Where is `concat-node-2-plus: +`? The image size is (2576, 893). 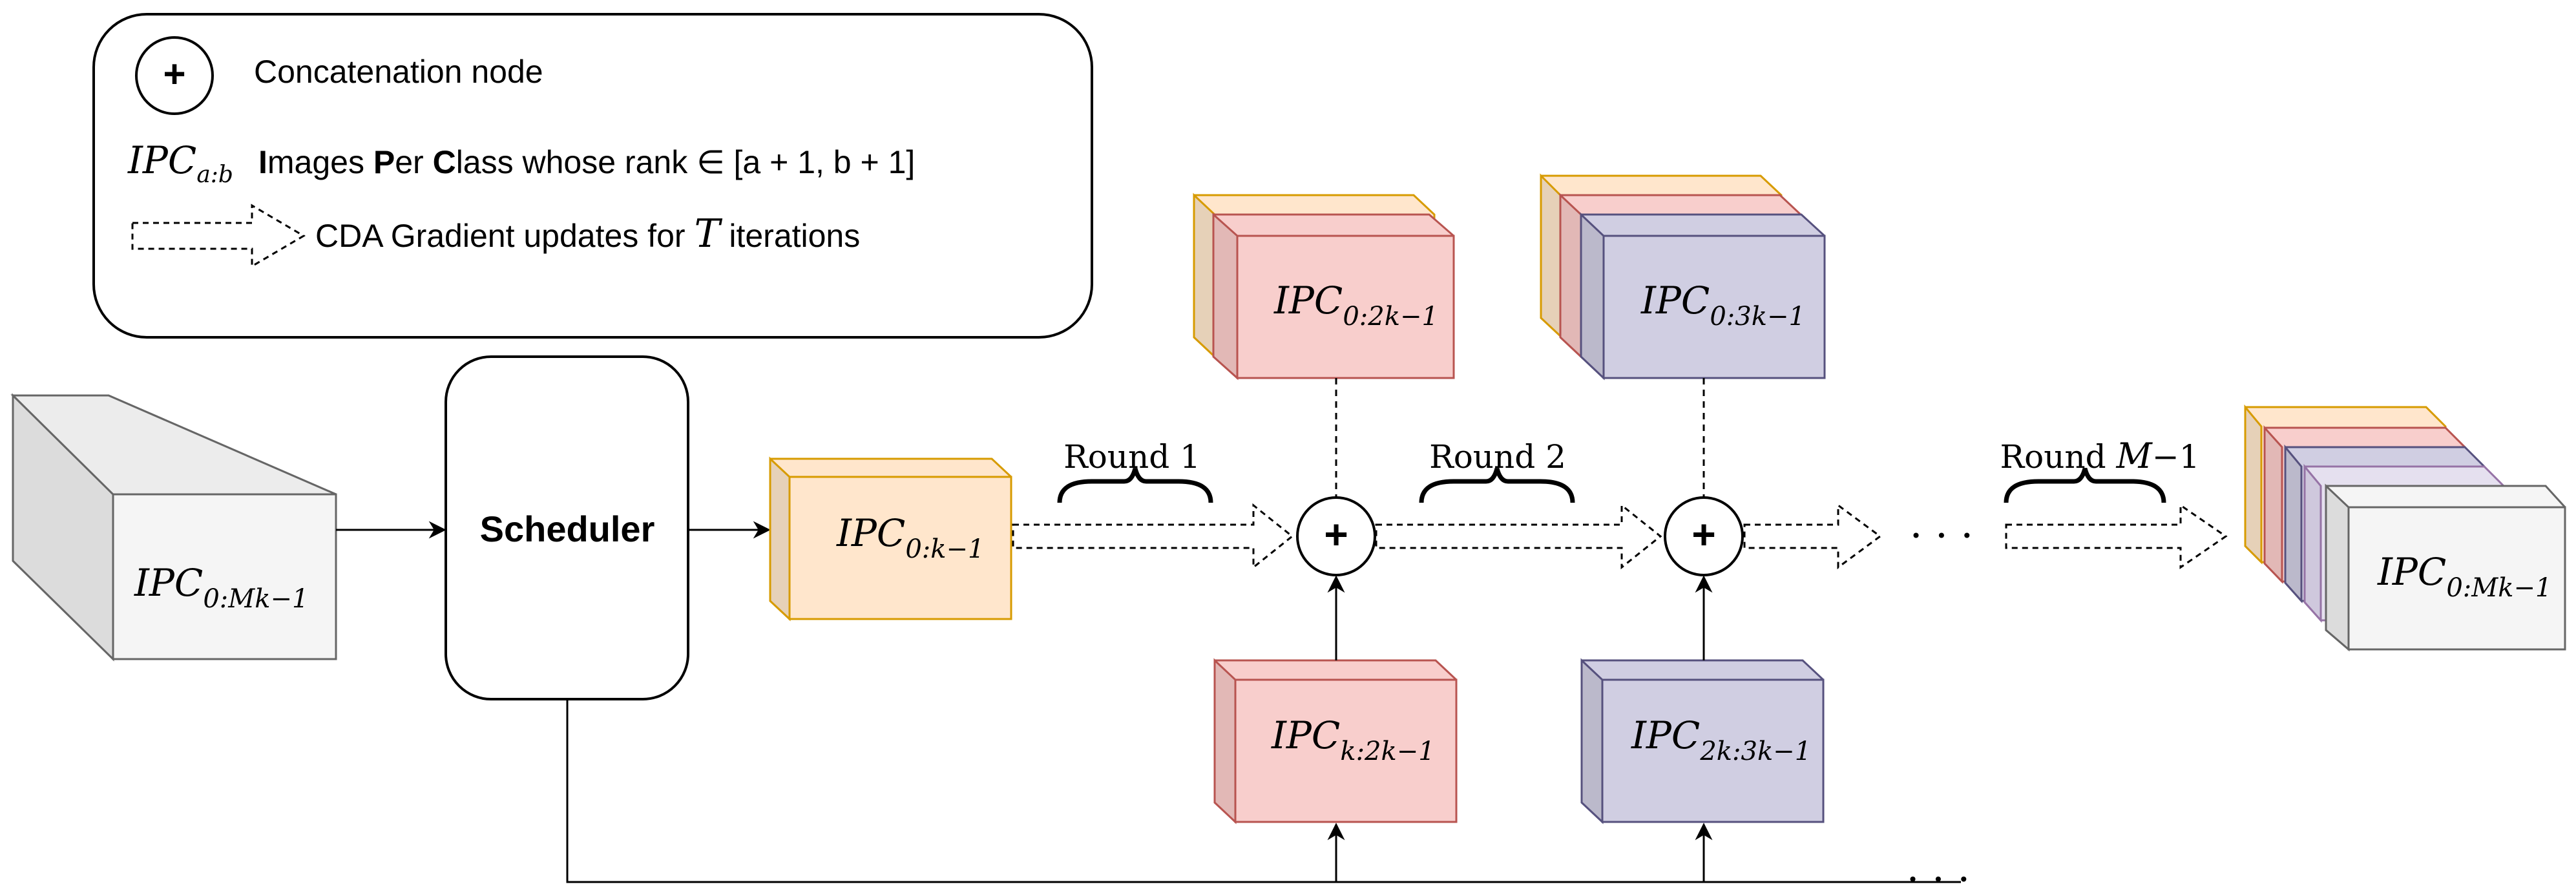 concat-node-2-plus: + is located at coordinates (1703, 534).